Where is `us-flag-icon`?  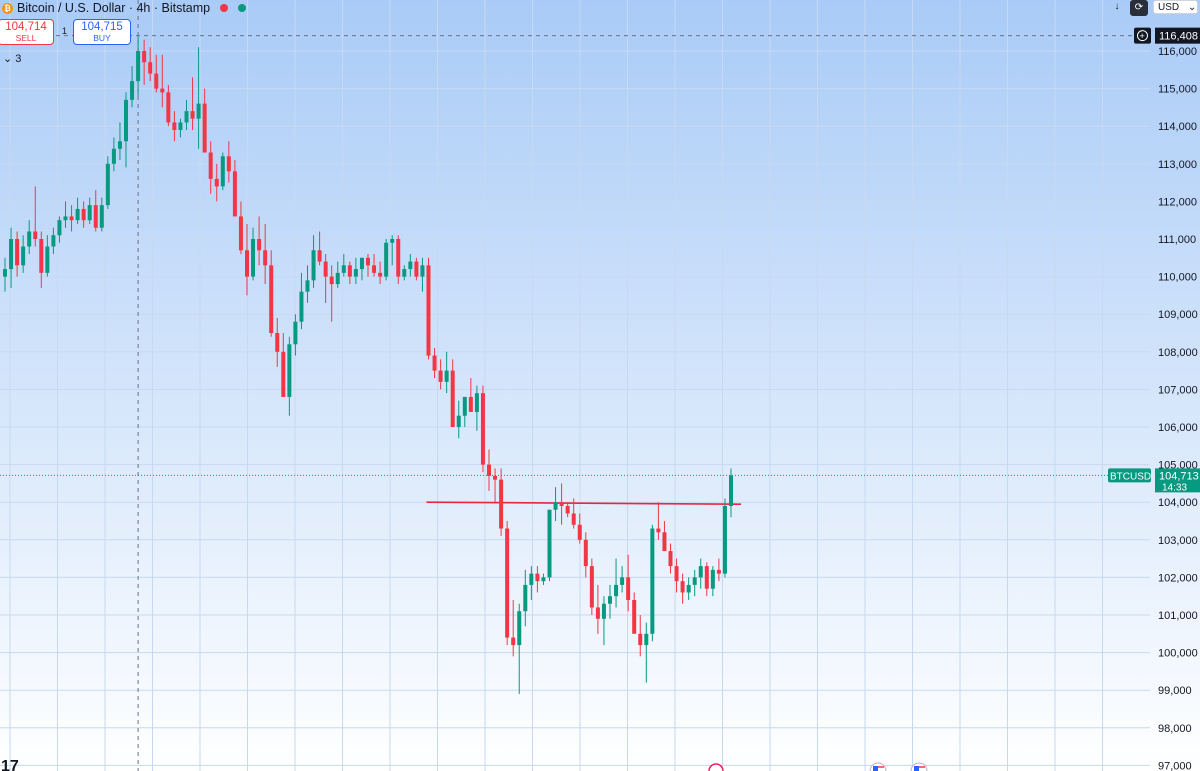
us-flag-icon is located at coordinates (878, 766).